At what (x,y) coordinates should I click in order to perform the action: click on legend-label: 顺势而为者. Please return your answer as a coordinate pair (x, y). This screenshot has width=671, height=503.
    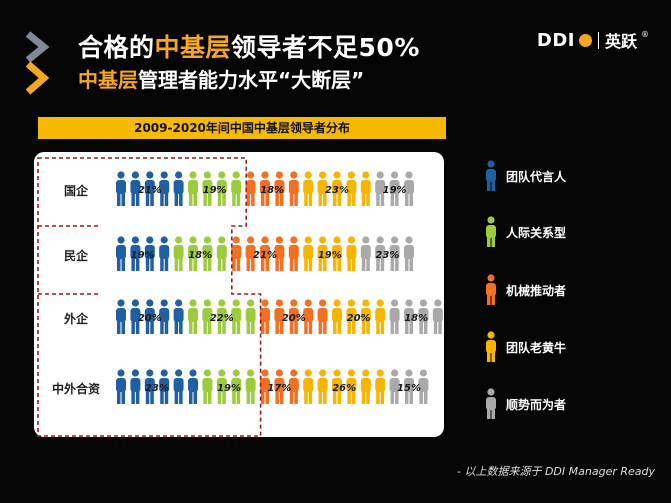
    Looking at the image, I should click on (536, 404).